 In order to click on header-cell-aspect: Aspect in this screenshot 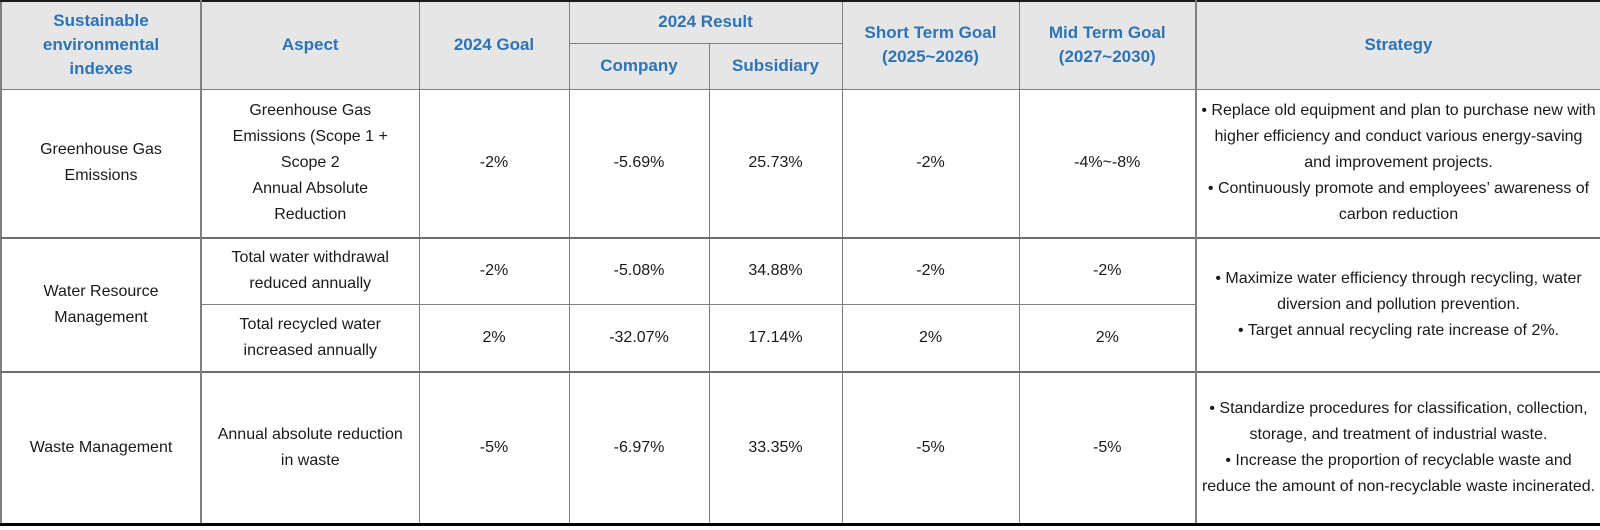, I will do `click(310, 45)`.